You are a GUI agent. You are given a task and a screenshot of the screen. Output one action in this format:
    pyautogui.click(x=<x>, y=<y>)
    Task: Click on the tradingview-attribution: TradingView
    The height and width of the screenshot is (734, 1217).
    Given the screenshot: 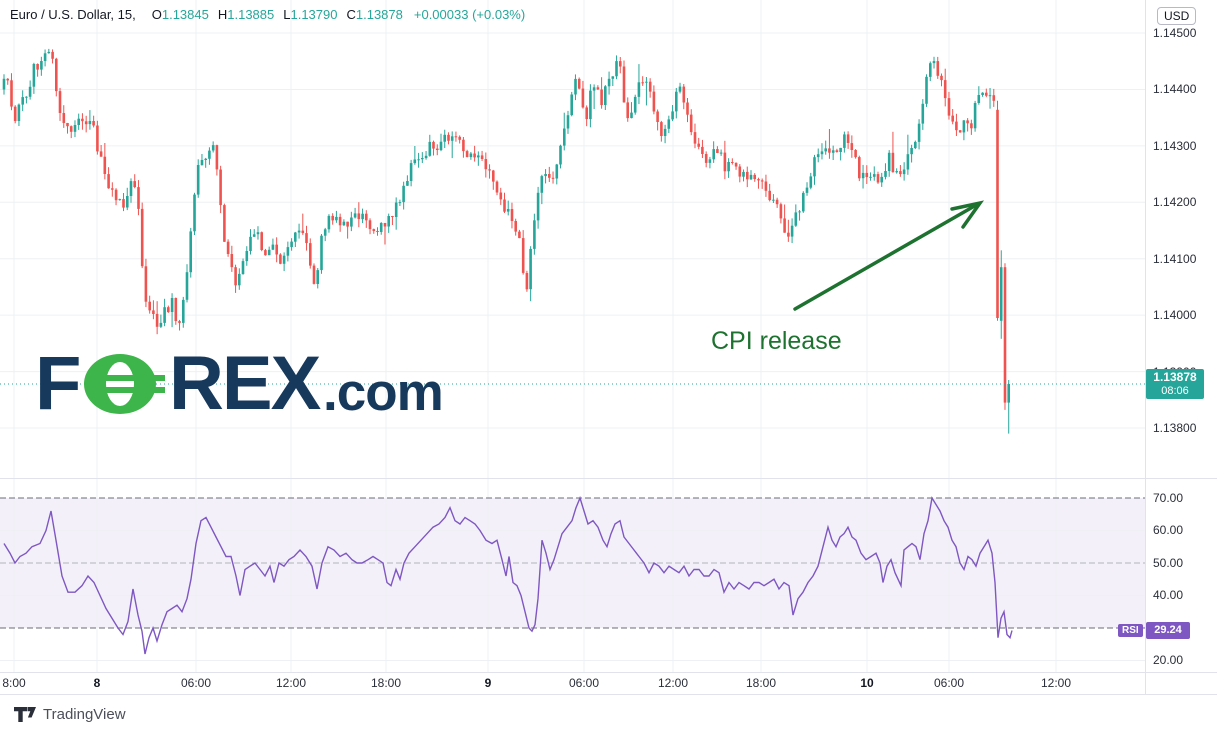 What is the action you would take?
    pyautogui.click(x=70, y=714)
    